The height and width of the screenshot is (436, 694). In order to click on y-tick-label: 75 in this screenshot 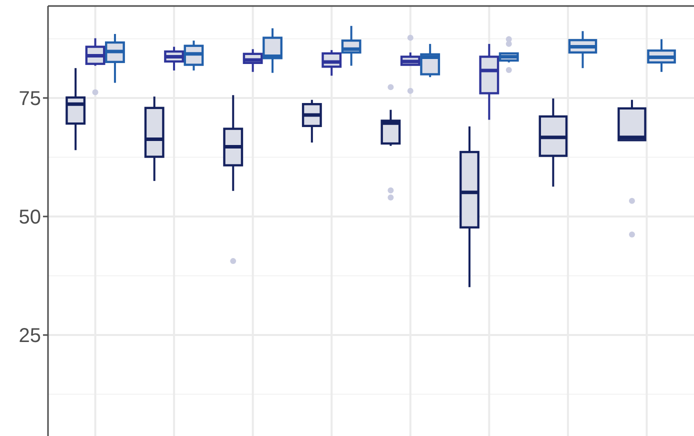, I will do `click(29, 99)`.